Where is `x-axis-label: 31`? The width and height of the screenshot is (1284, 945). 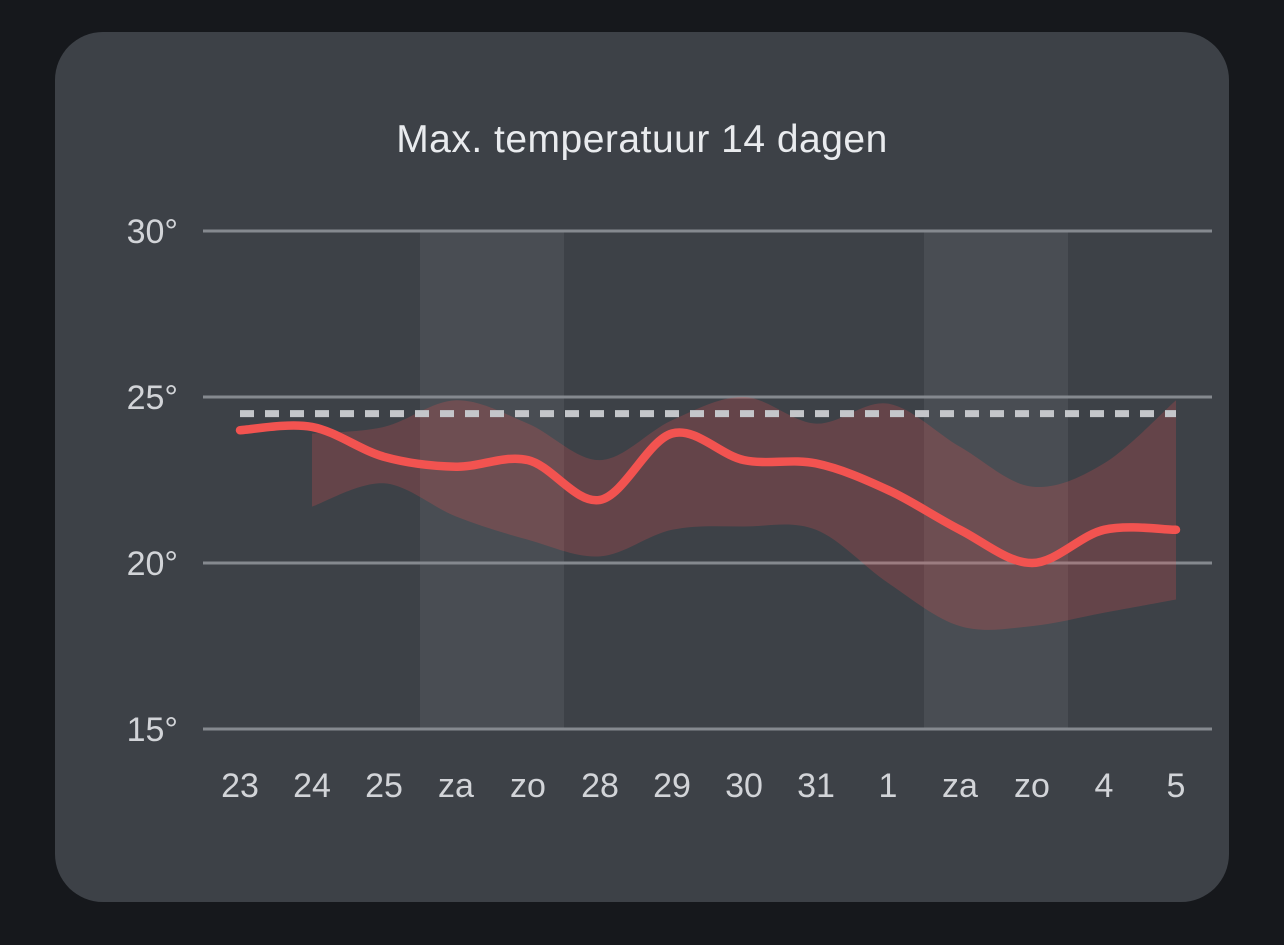
x-axis-label: 31 is located at coordinates (816, 786).